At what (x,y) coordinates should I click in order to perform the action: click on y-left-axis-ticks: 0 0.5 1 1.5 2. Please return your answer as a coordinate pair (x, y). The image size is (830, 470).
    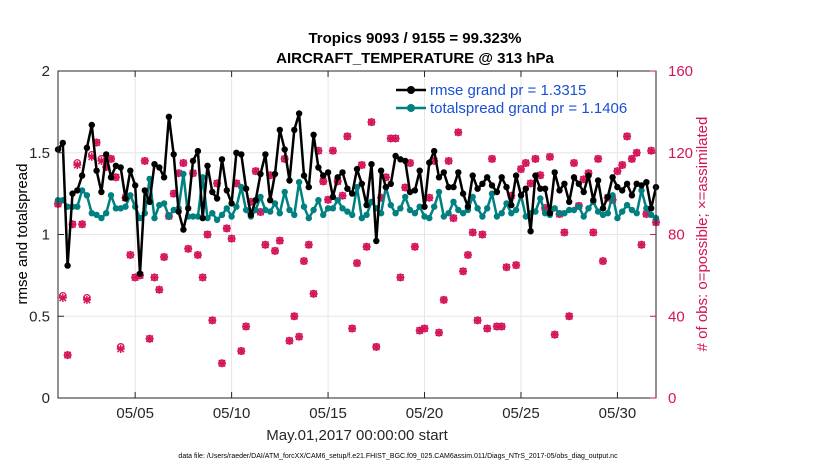
    Looking at the image, I should click on (46, 235).